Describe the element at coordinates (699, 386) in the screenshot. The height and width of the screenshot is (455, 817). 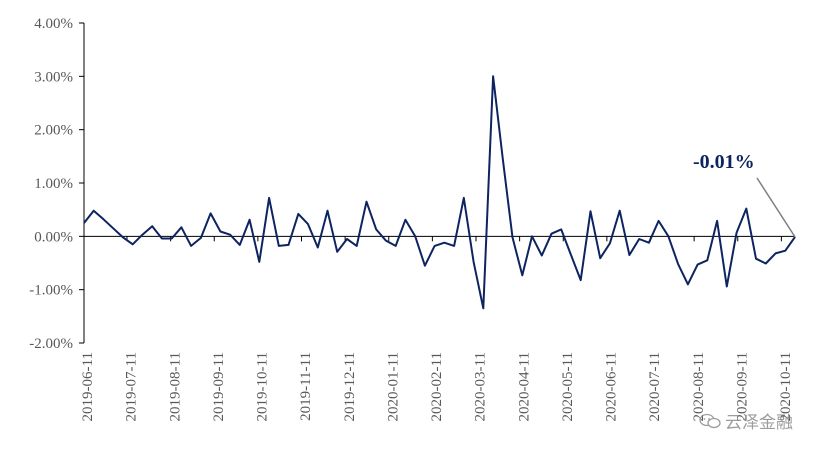
I see `x-tick-label: 2020-08-11` at that location.